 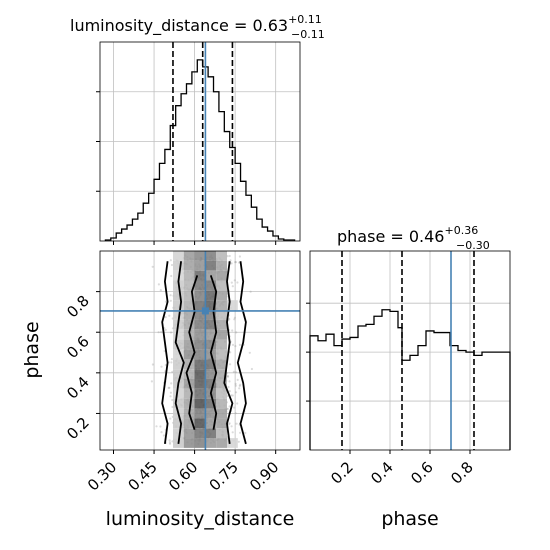 I want to click on joint-ytick-label-2: 0.6, so click(x=78, y=347).